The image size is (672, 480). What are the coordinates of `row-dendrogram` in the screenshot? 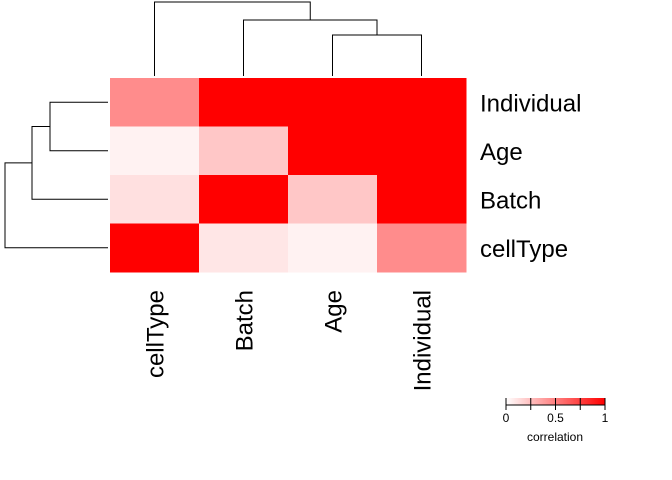 It's located at (56, 175).